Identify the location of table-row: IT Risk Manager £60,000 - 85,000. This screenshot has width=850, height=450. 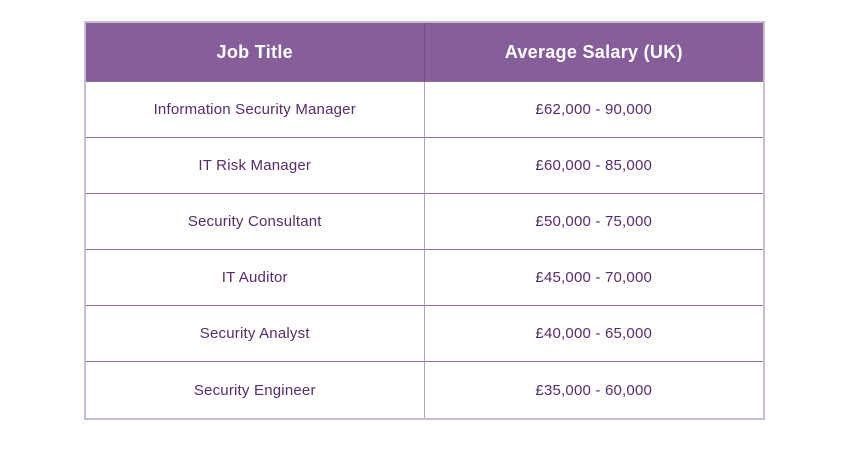
(424, 166).